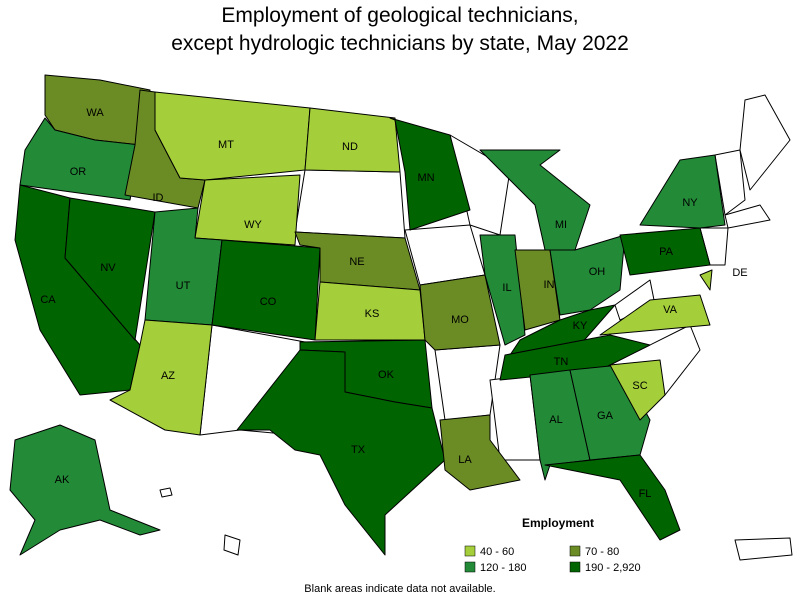  Describe the element at coordinates (399, 589) in the screenshot. I see `footnote: Blank areas indicate data not available.` at that location.